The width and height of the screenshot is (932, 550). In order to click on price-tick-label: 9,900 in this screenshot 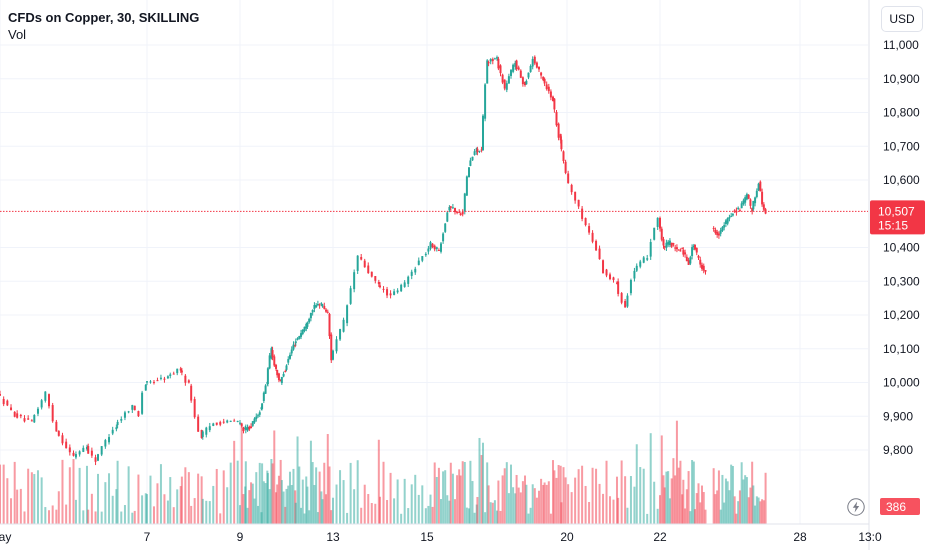, I will do `click(898, 416)`.